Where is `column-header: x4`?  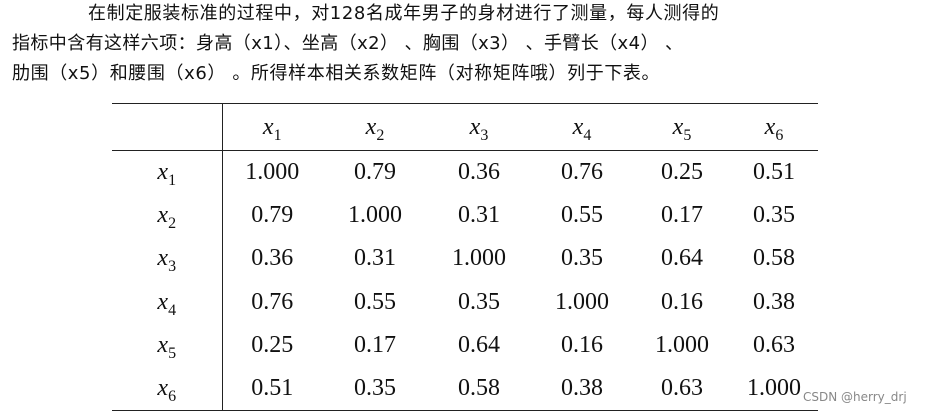 column-header: x4 is located at coordinates (582, 127).